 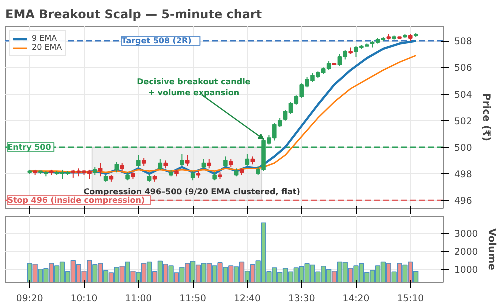 What do you see at coordinates (463, 122) in the screenshot?
I see `y-tick-label: 502` at bounding box center [463, 122].